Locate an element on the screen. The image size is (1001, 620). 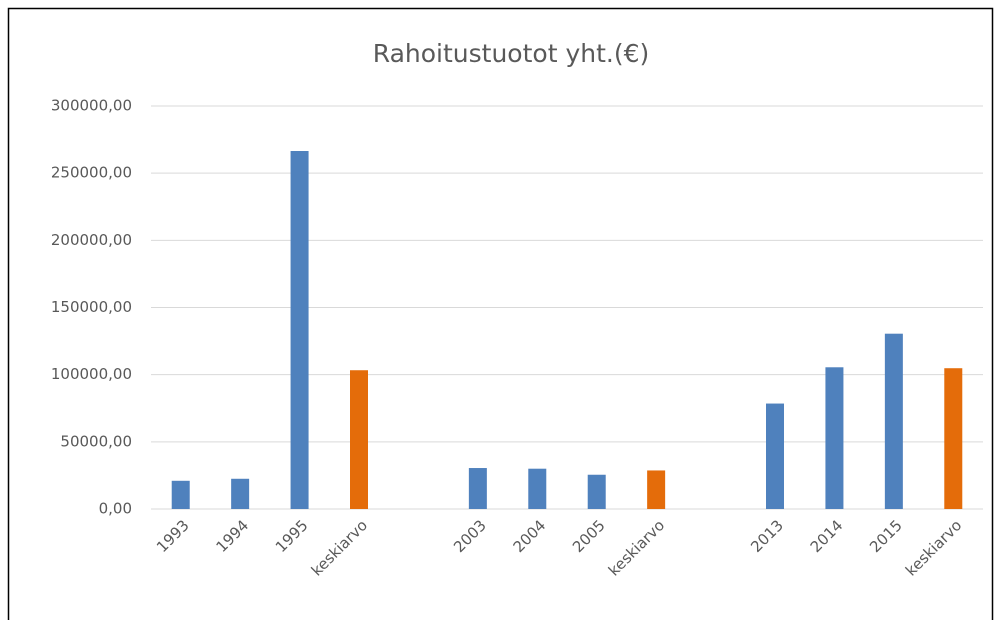
y-tick-label: 50000,00 is located at coordinates (96, 441).